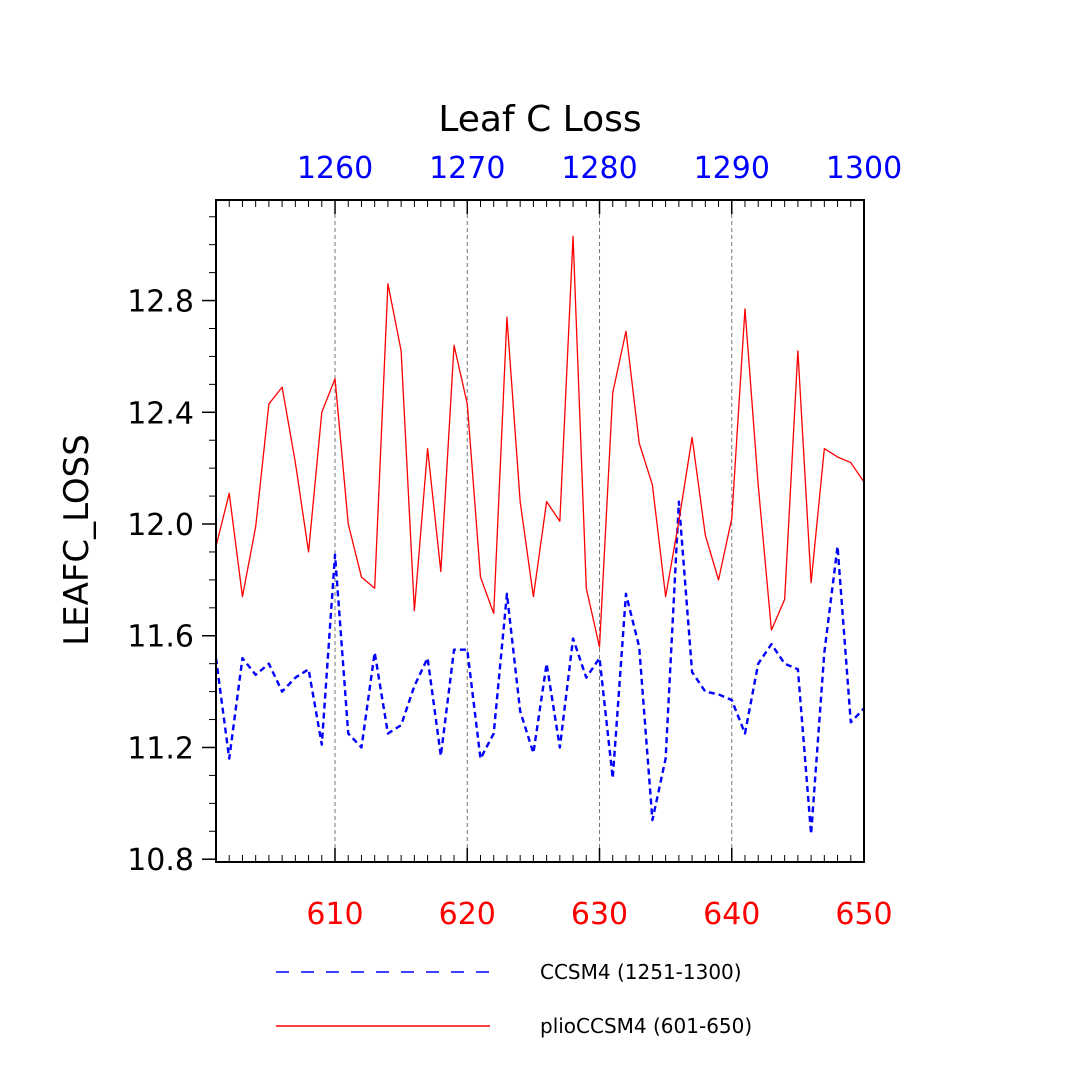 The height and width of the screenshot is (1080, 1080). Describe the element at coordinates (160, 302) in the screenshot. I see `y-tick-label: 12.8` at that location.